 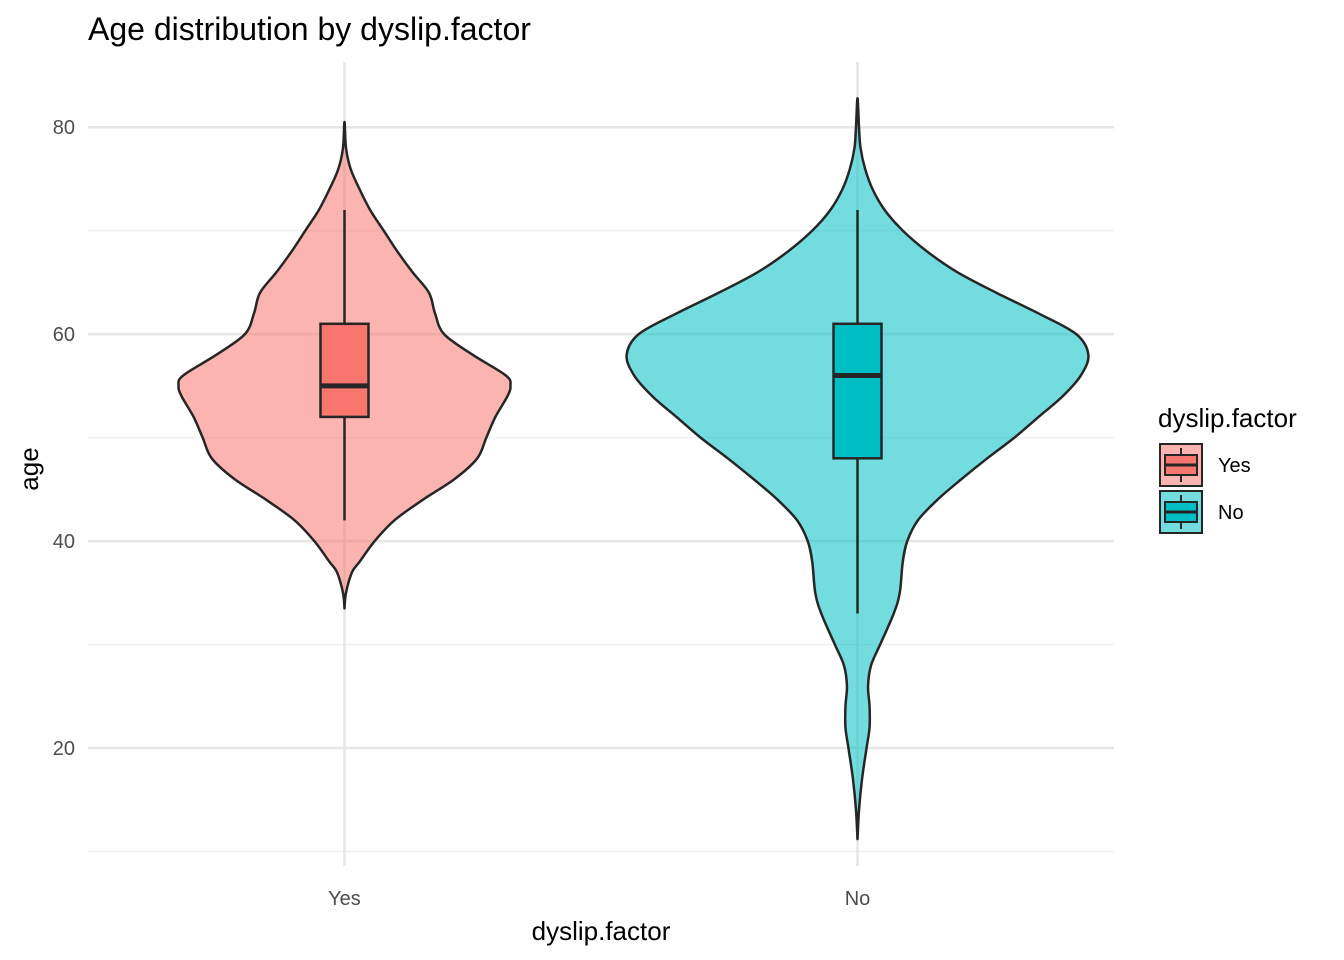 I want to click on x-tick-label: No, so click(x=858, y=899).